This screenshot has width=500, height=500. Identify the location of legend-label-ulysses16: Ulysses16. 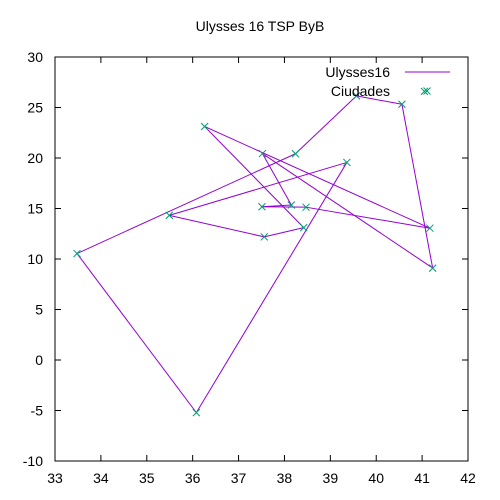
(357, 72).